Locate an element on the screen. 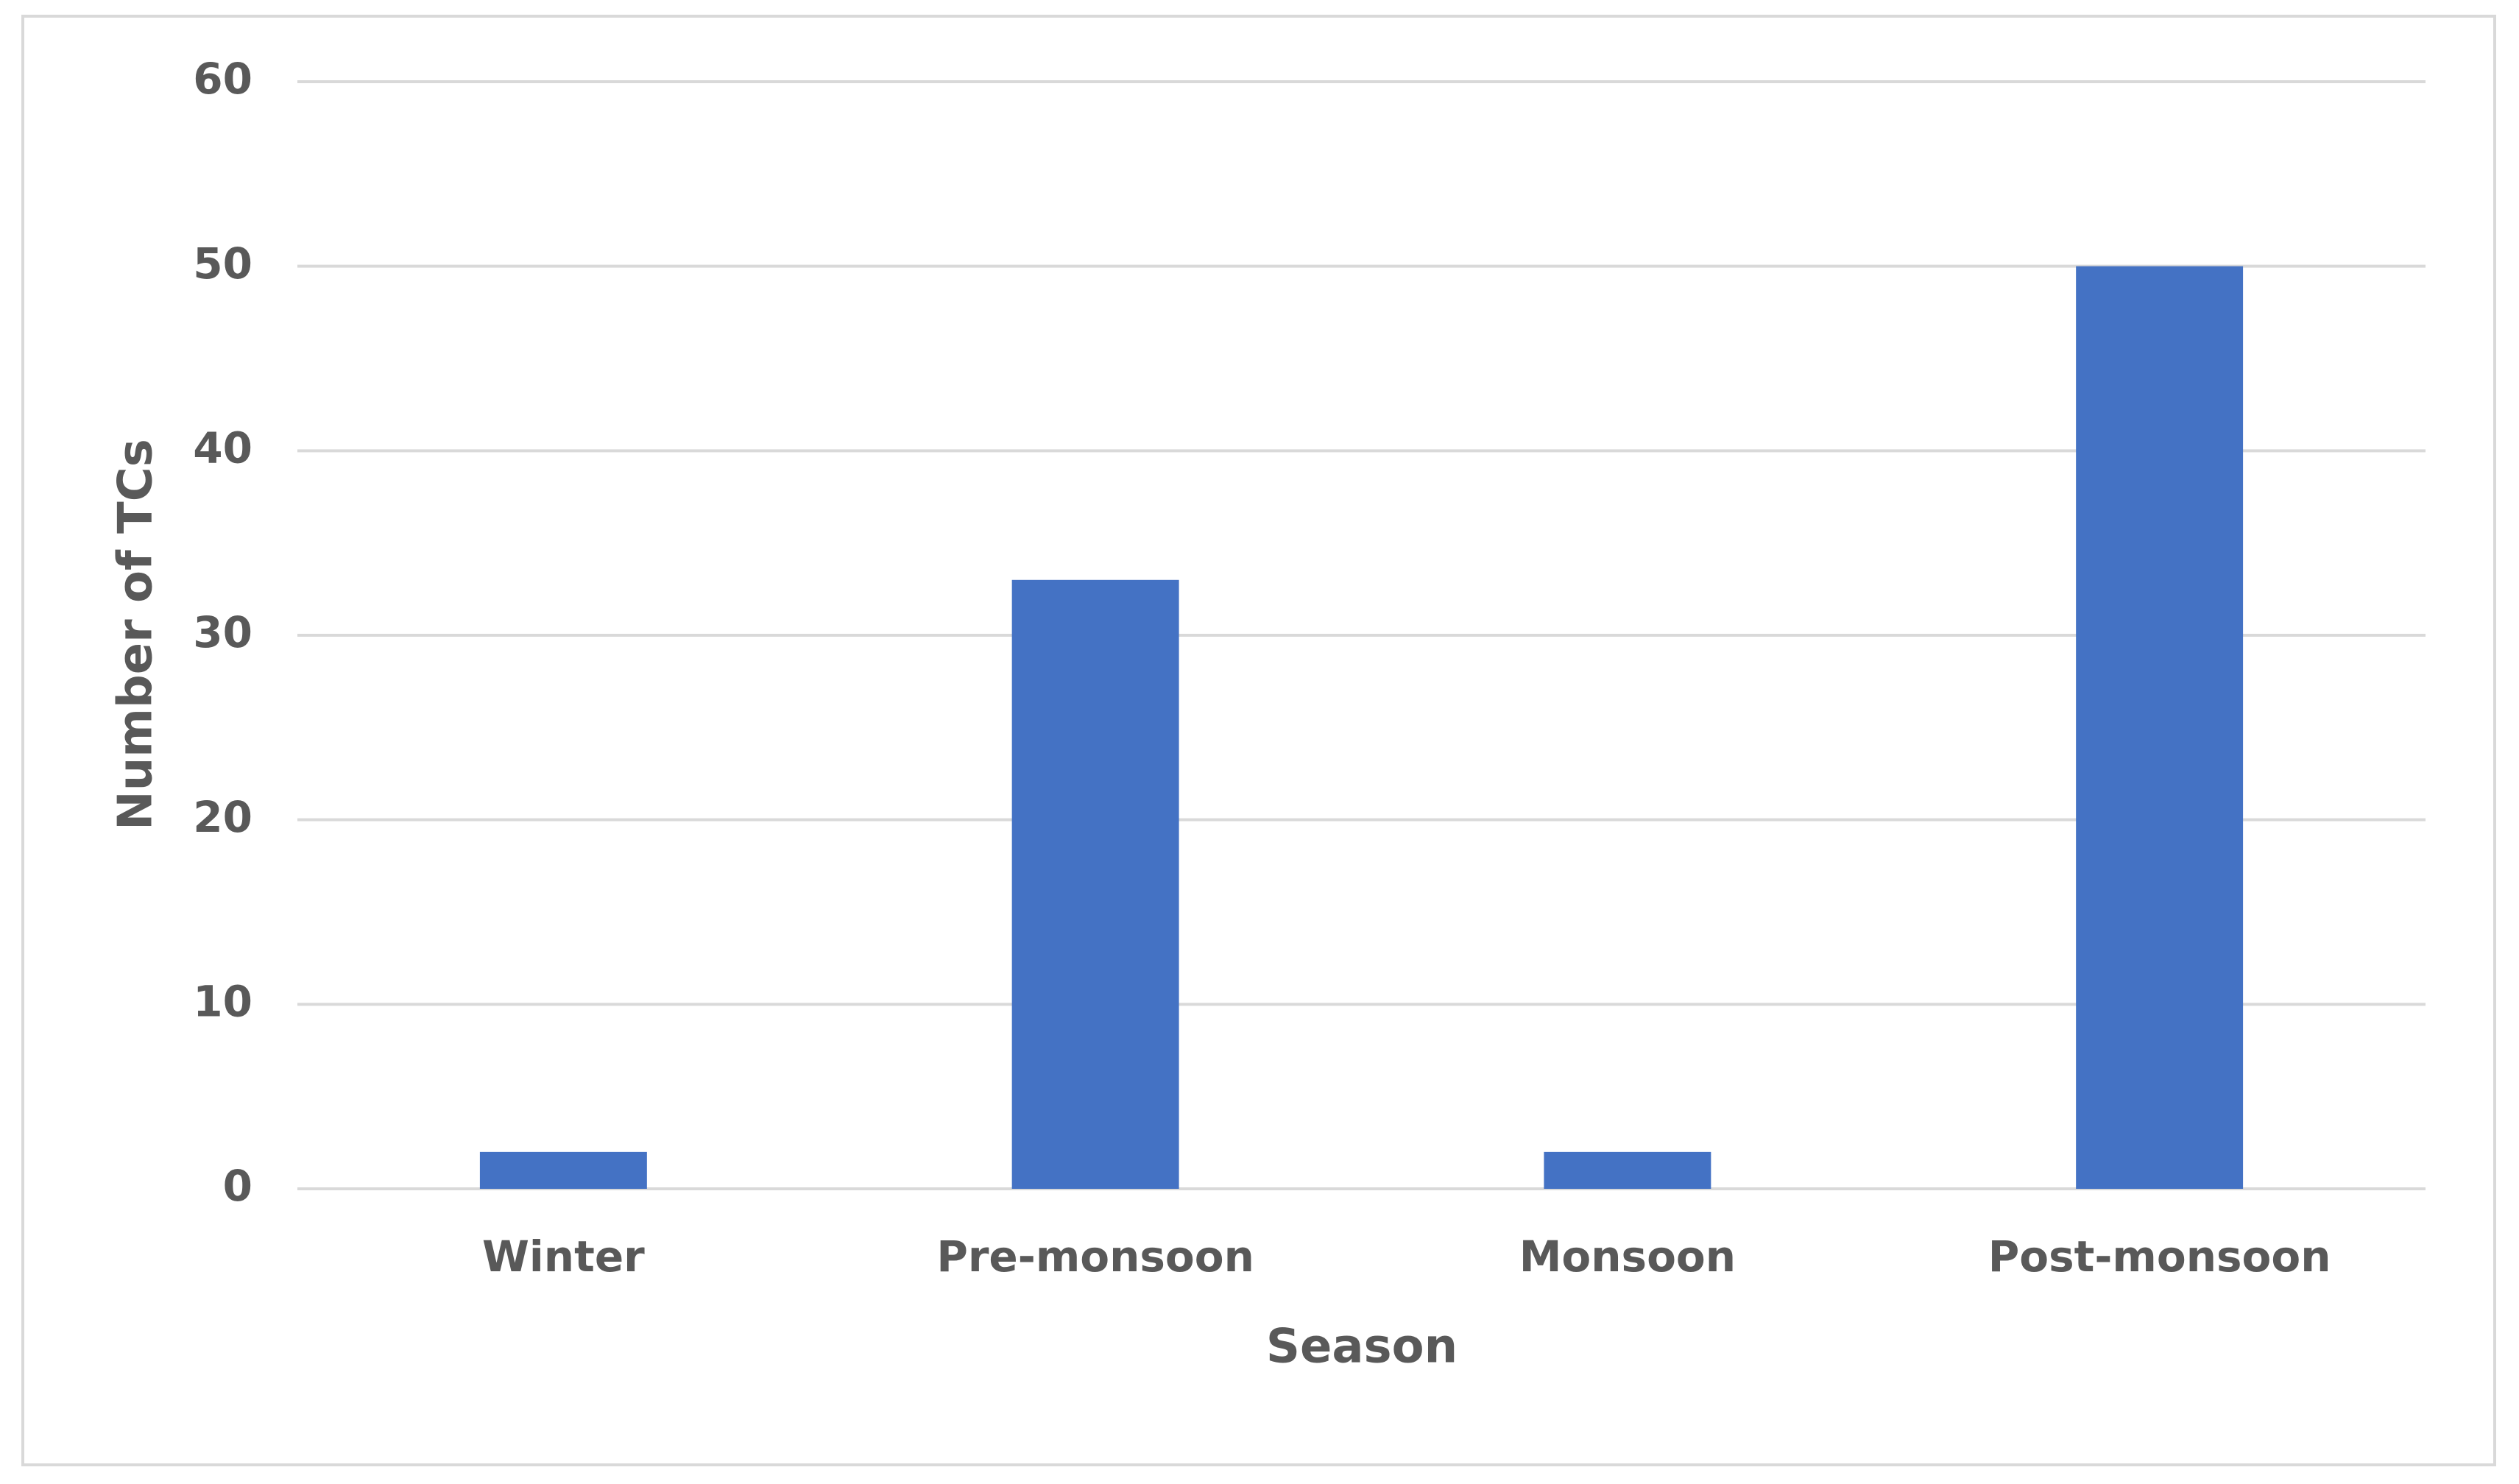 The image size is (2519, 1484). y-tick-label: 50 is located at coordinates (222, 264).